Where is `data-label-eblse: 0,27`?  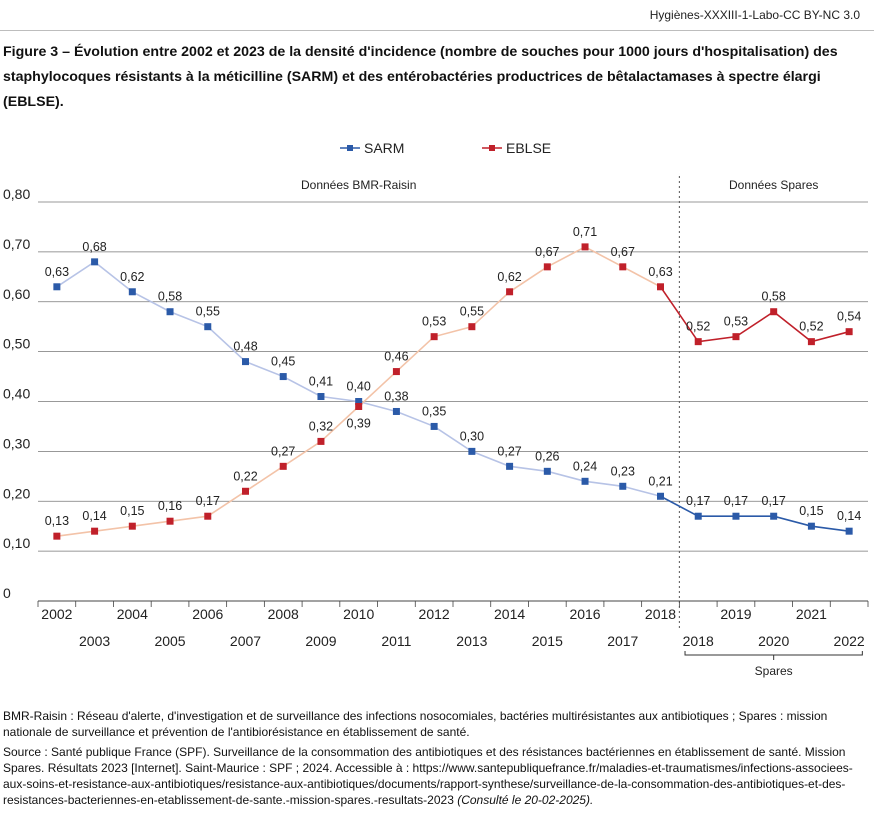 data-label-eblse: 0,27 is located at coordinates (283, 451).